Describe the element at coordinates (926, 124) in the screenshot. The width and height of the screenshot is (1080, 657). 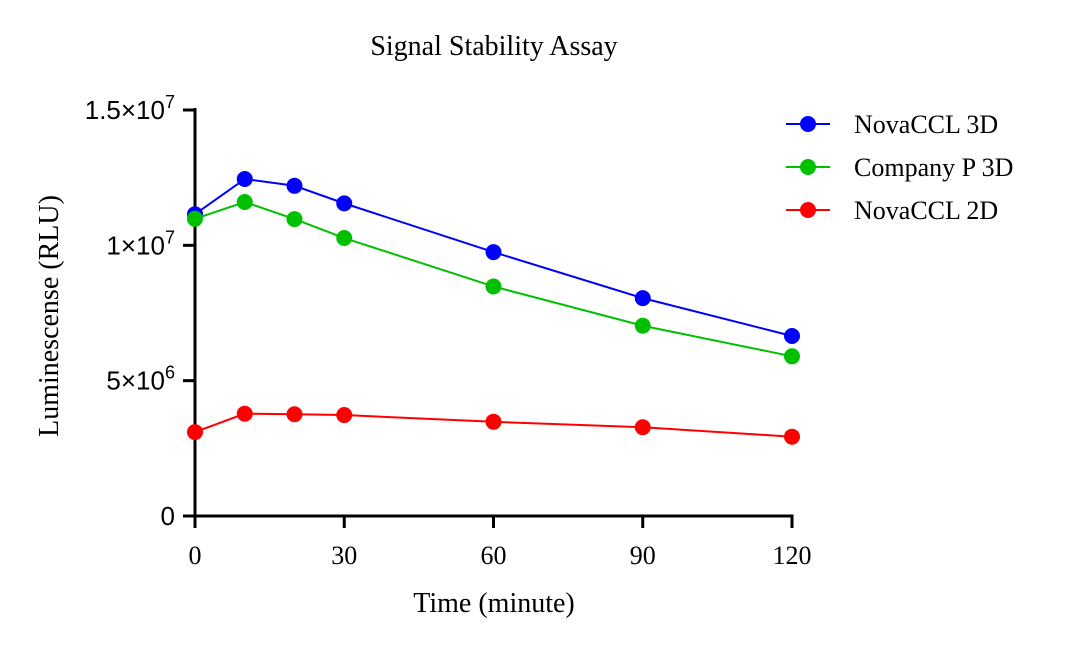
I see `legend-label: NovaCCL 3D` at that location.